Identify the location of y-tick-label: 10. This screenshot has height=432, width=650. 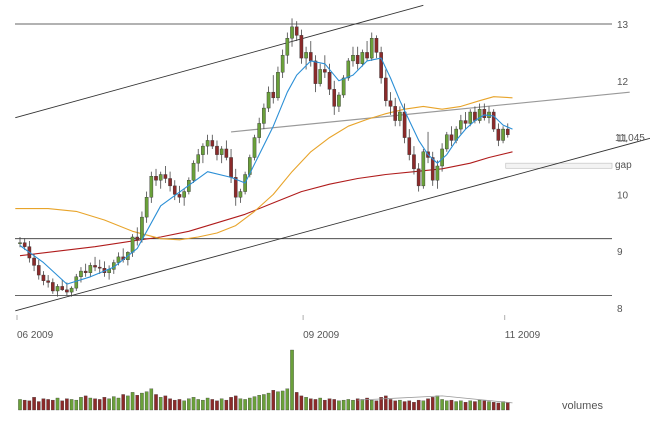
(623, 195).